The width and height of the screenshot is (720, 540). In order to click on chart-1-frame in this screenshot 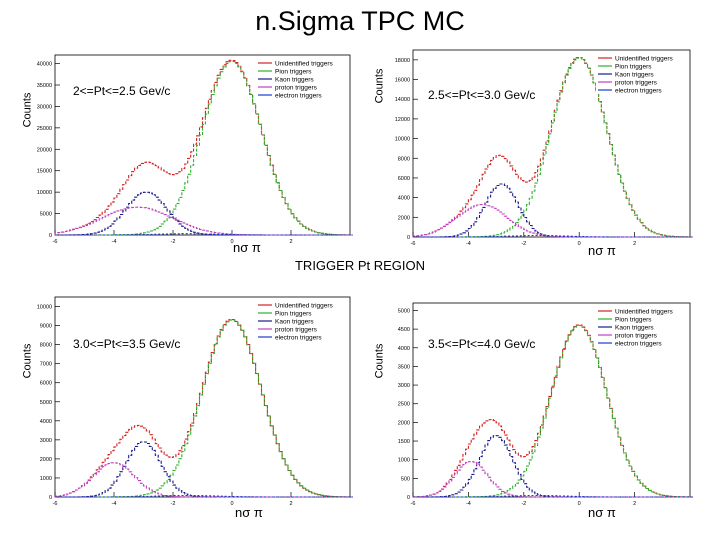, I will do `click(202, 145)`.